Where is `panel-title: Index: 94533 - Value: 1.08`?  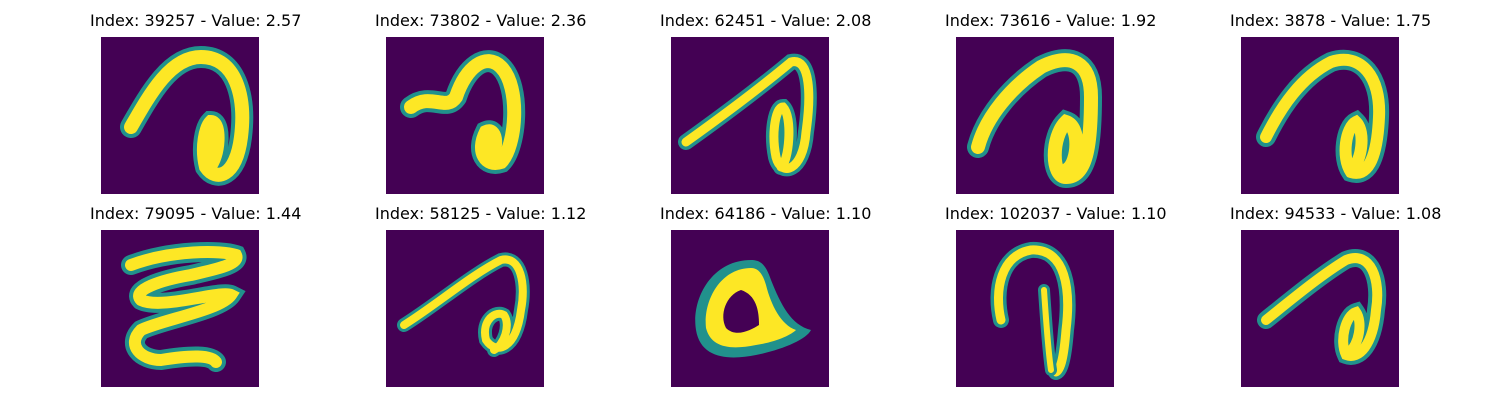 panel-title: Index: 94533 - Value: 1.08 is located at coordinates (1336, 213).